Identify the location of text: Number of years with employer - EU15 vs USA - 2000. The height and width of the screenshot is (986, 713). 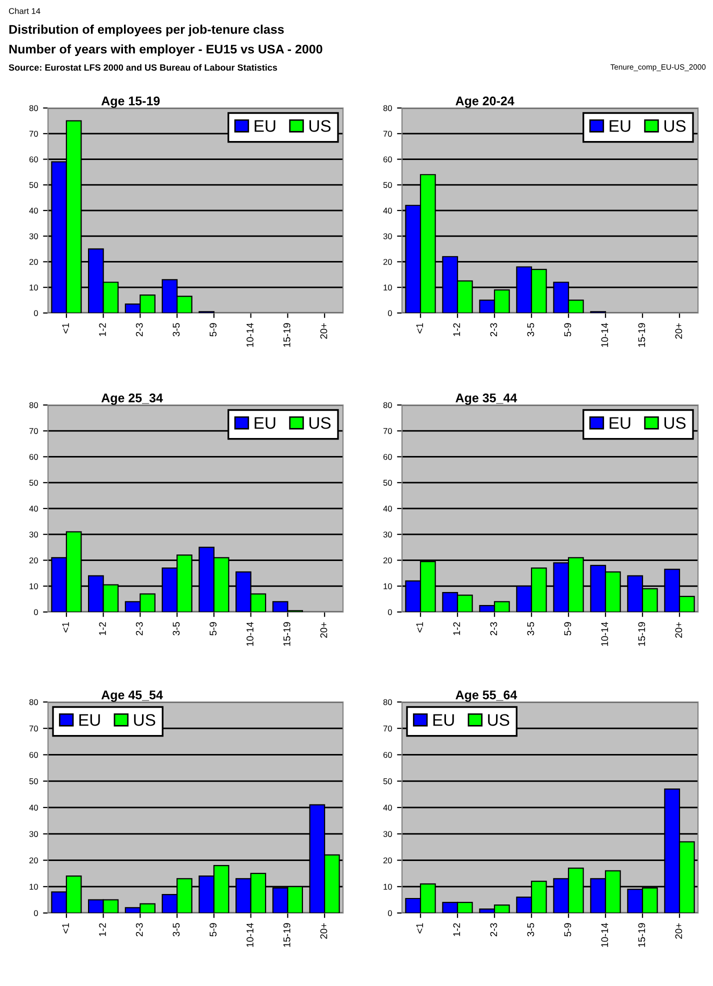
(165, 50).